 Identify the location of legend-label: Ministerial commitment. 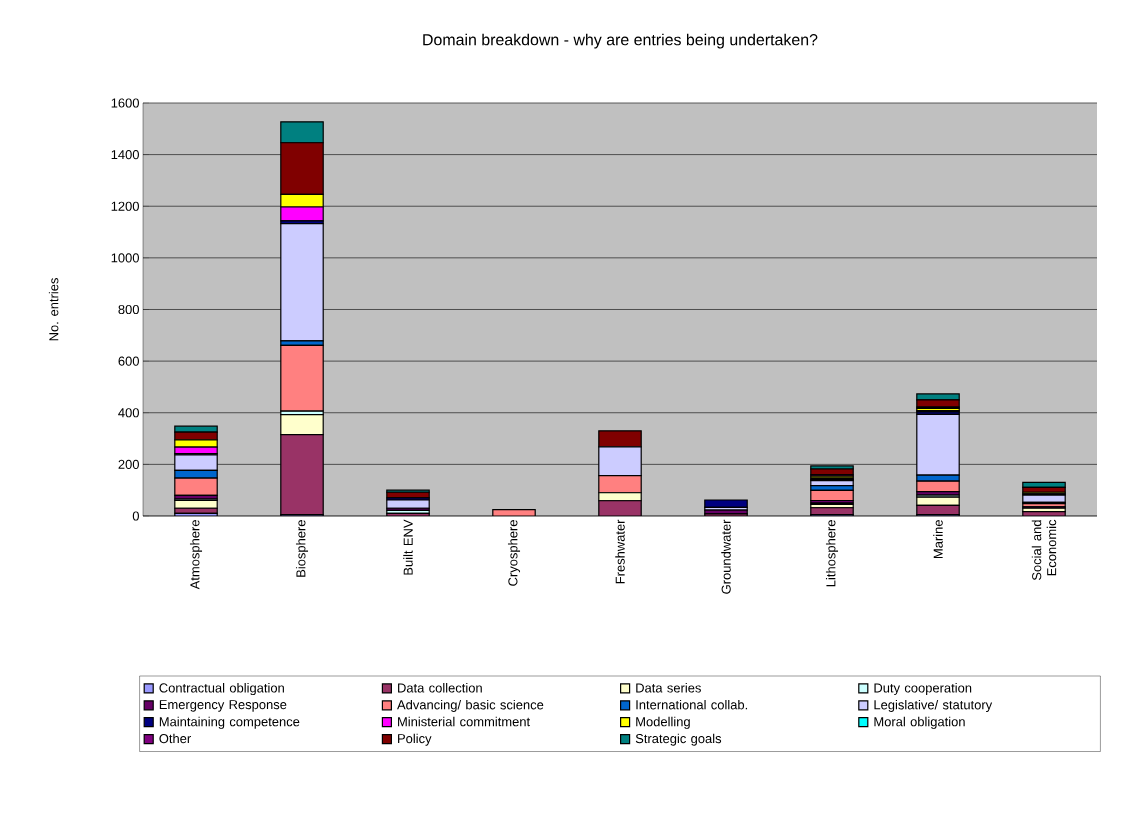
(464, 721).